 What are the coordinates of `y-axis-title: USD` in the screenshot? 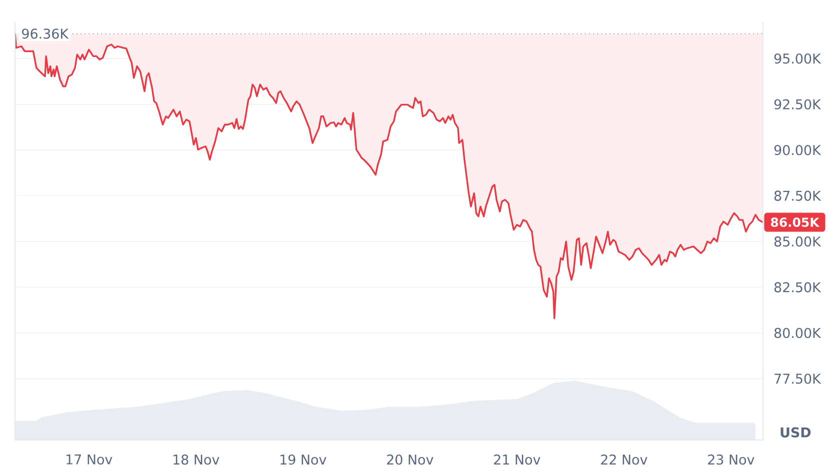 It's located at (795, 432).